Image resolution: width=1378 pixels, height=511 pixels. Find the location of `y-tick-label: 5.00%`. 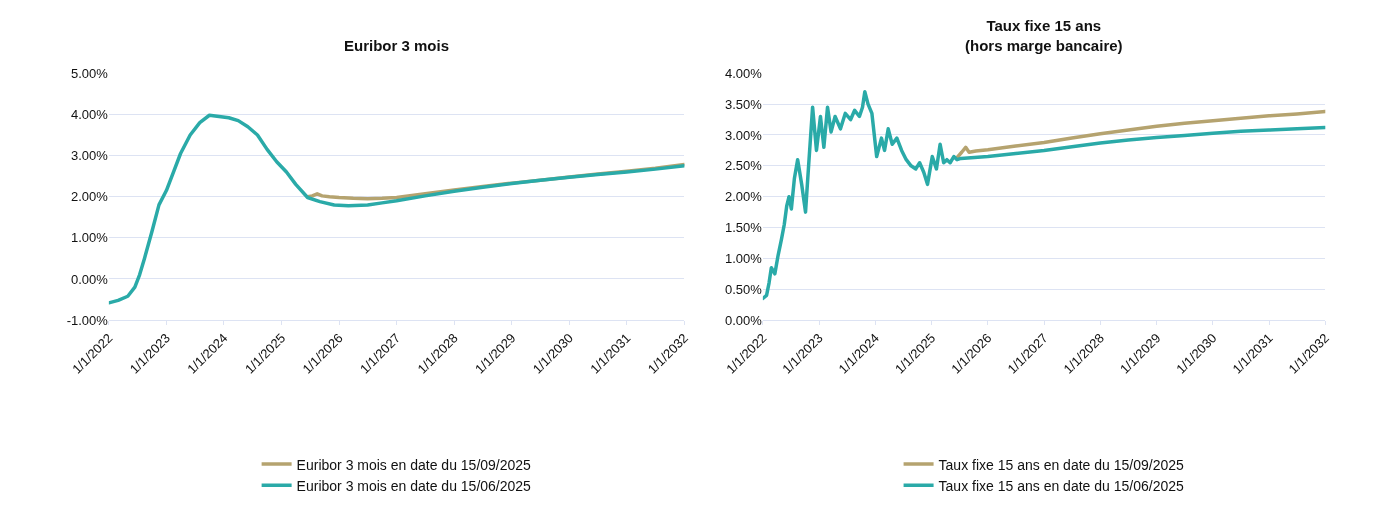

y-tick-label: 5.00% is located at coordinates (89, 73).